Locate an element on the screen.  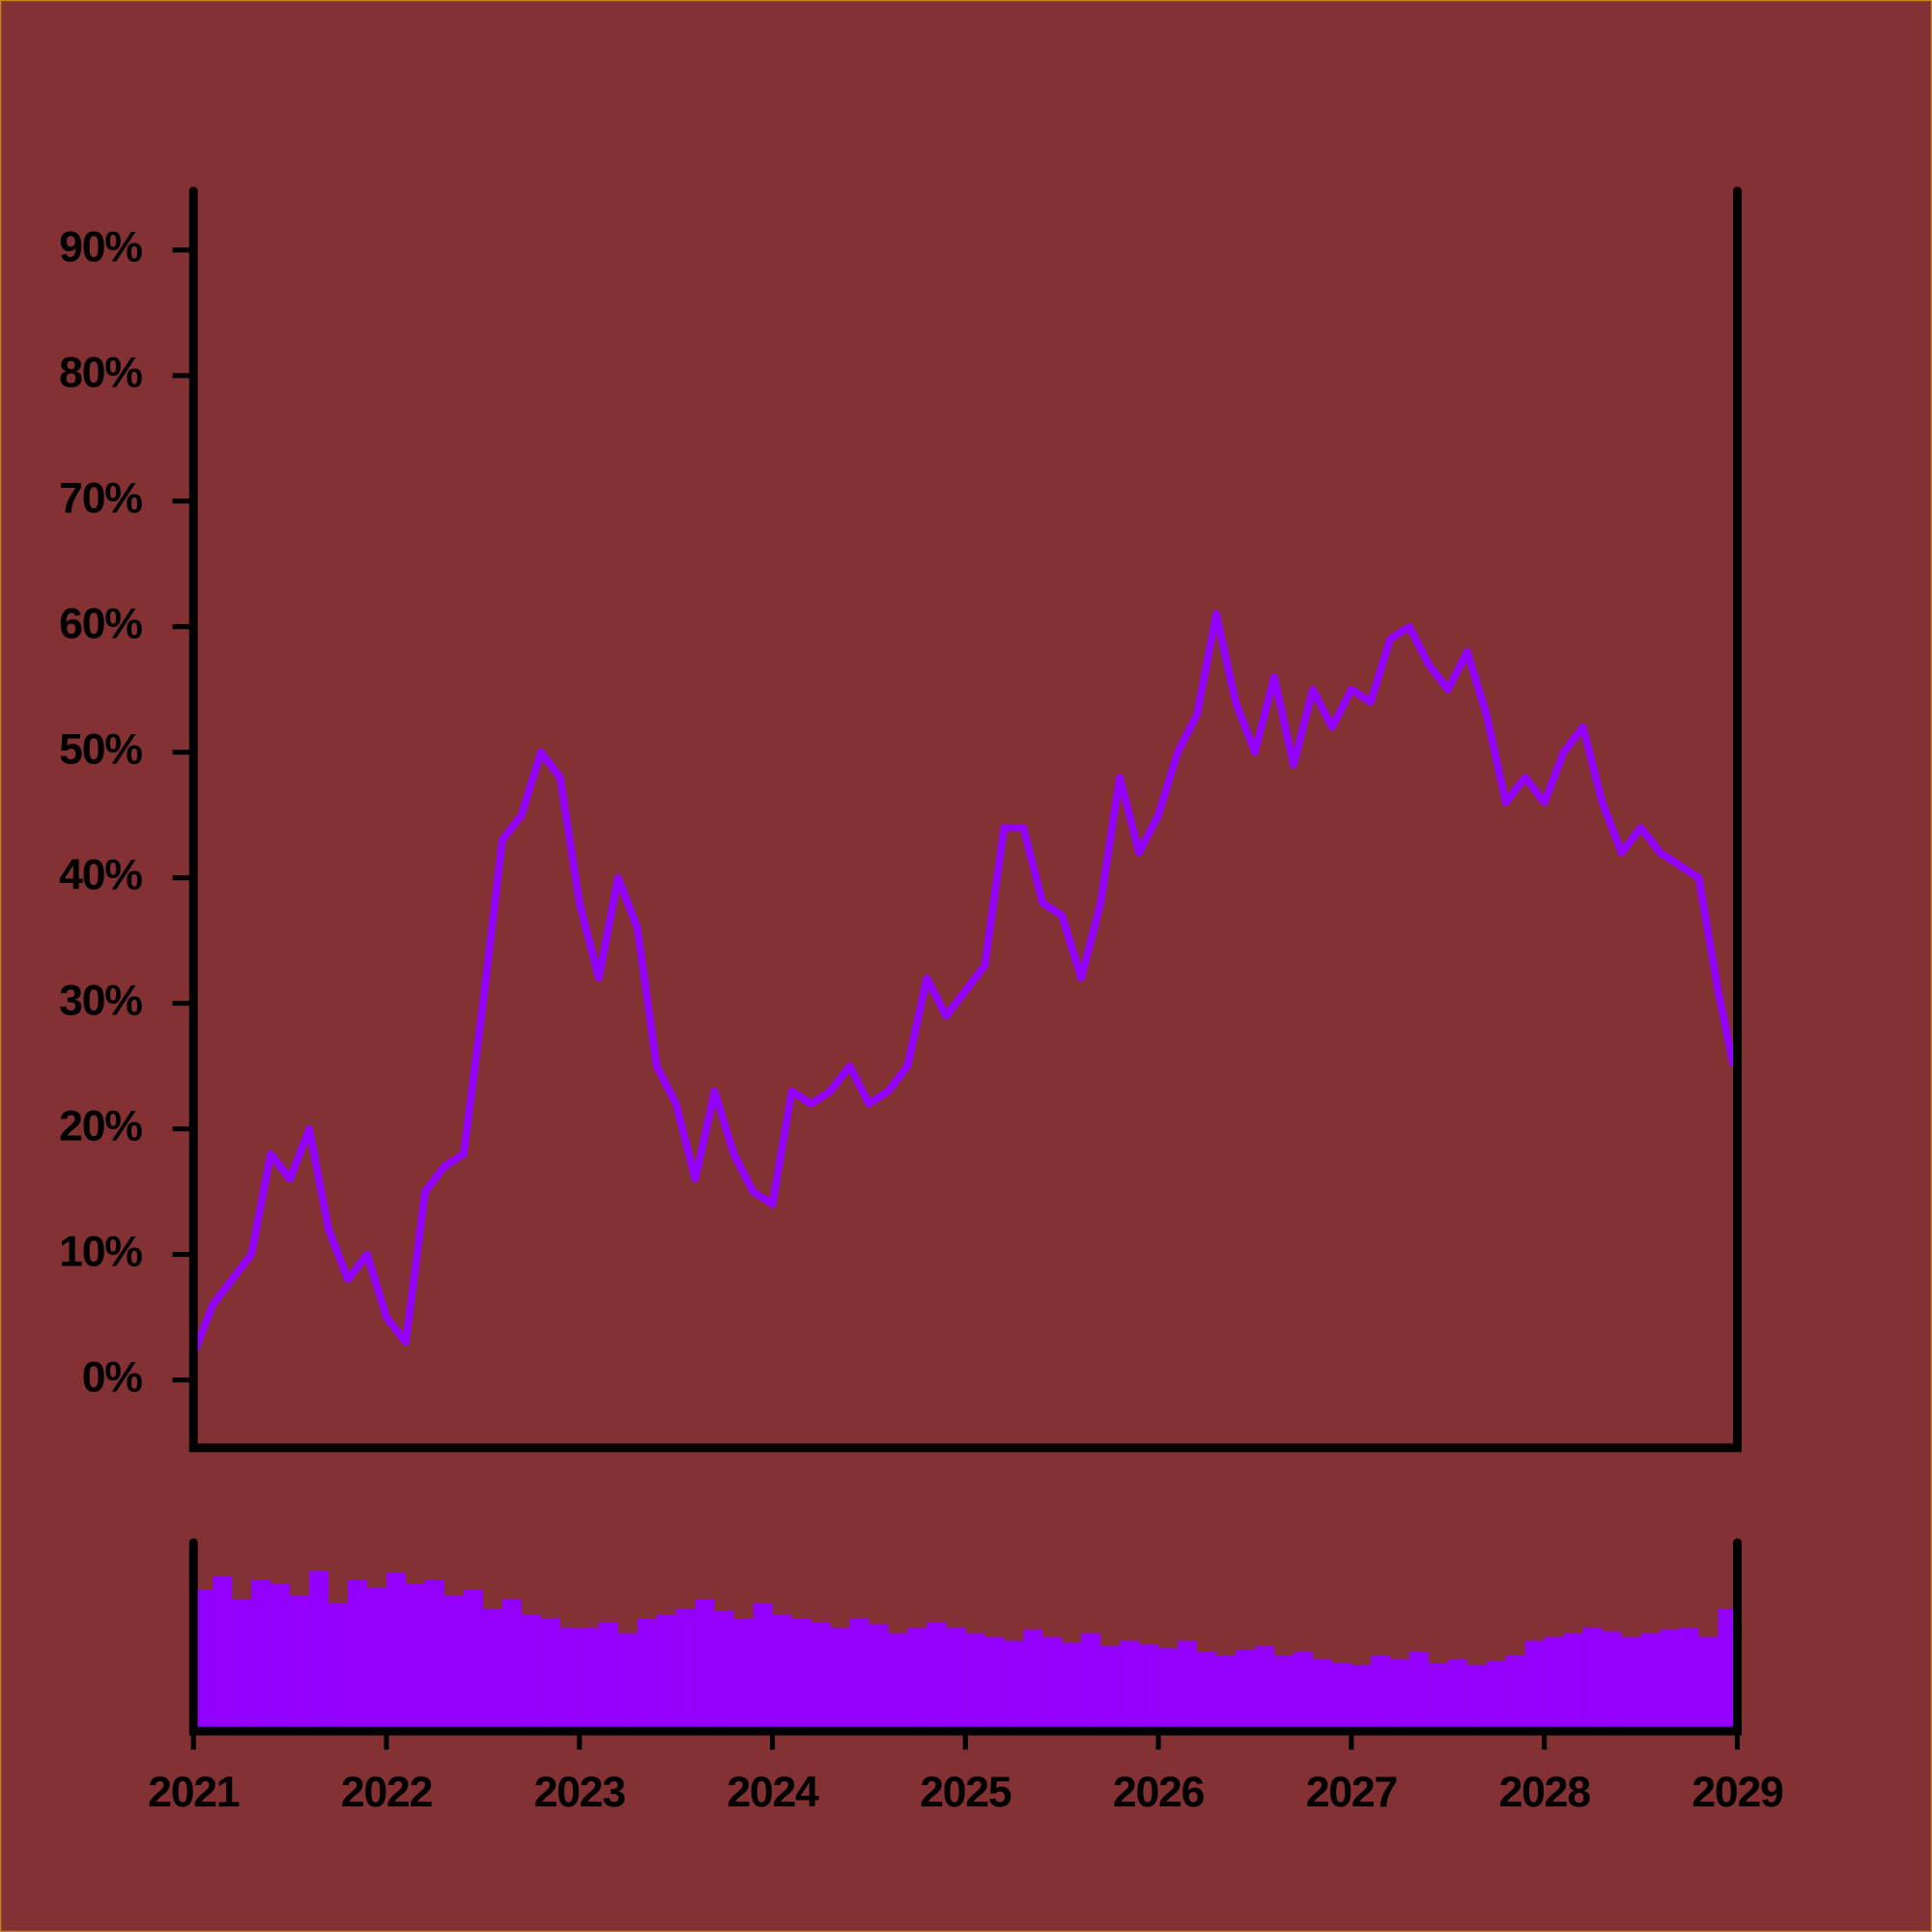
x-tick-label: 2024 is located at coordinates (772, 1792).